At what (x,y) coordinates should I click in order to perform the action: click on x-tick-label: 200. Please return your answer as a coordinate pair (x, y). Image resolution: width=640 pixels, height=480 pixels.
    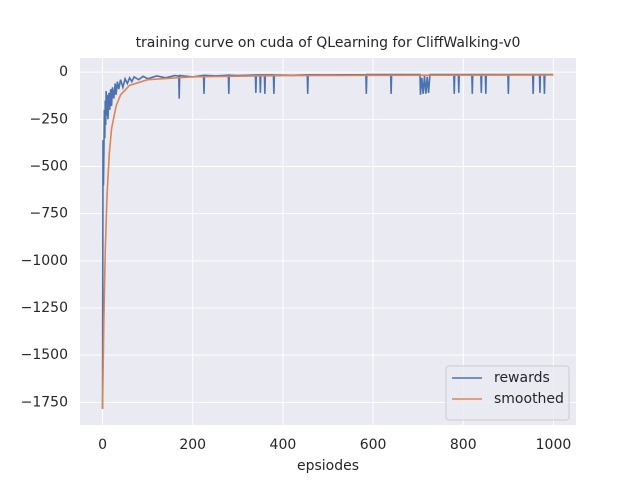
    Looking at the image, I should click on (192, 445).